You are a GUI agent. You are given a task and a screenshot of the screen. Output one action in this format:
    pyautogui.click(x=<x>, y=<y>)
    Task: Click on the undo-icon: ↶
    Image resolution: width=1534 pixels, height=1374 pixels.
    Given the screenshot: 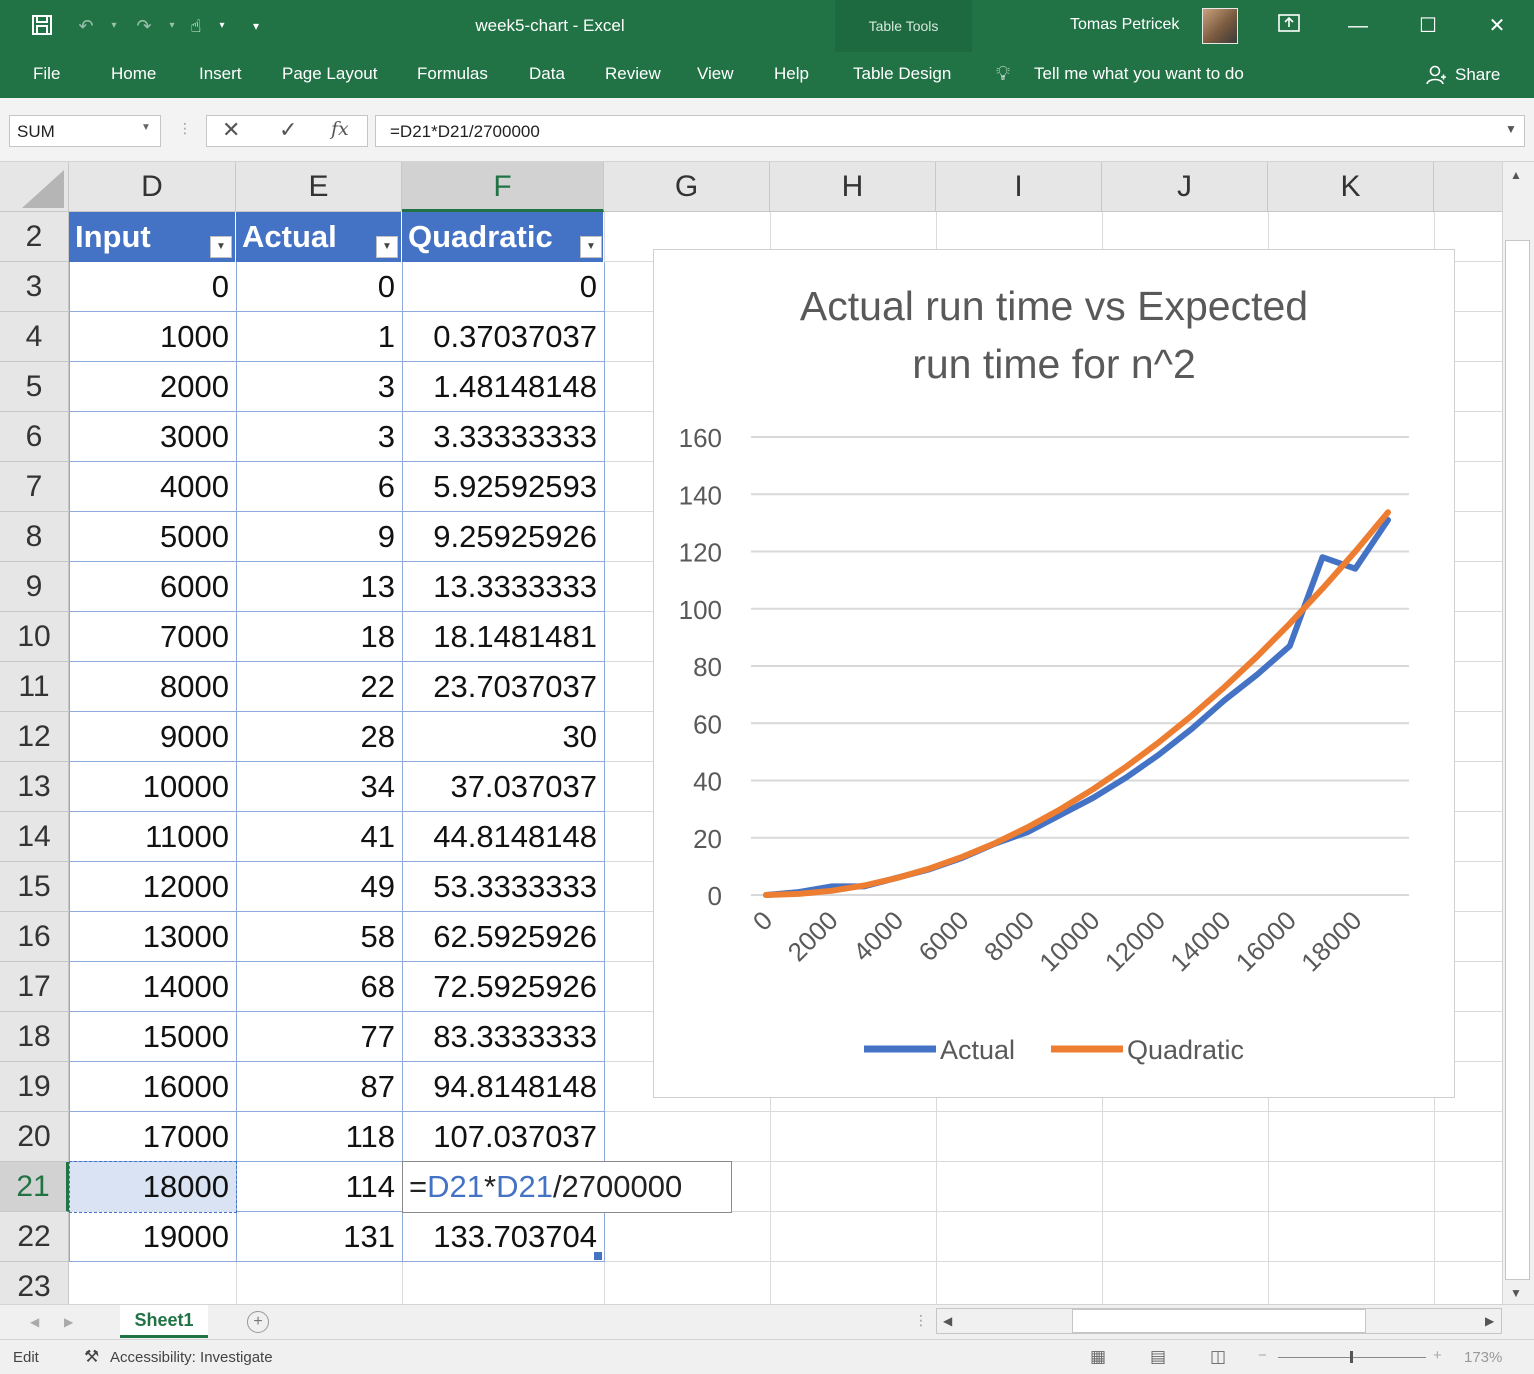 What is the action you would take?
    pyautogui.click(x=86, y=26)
    